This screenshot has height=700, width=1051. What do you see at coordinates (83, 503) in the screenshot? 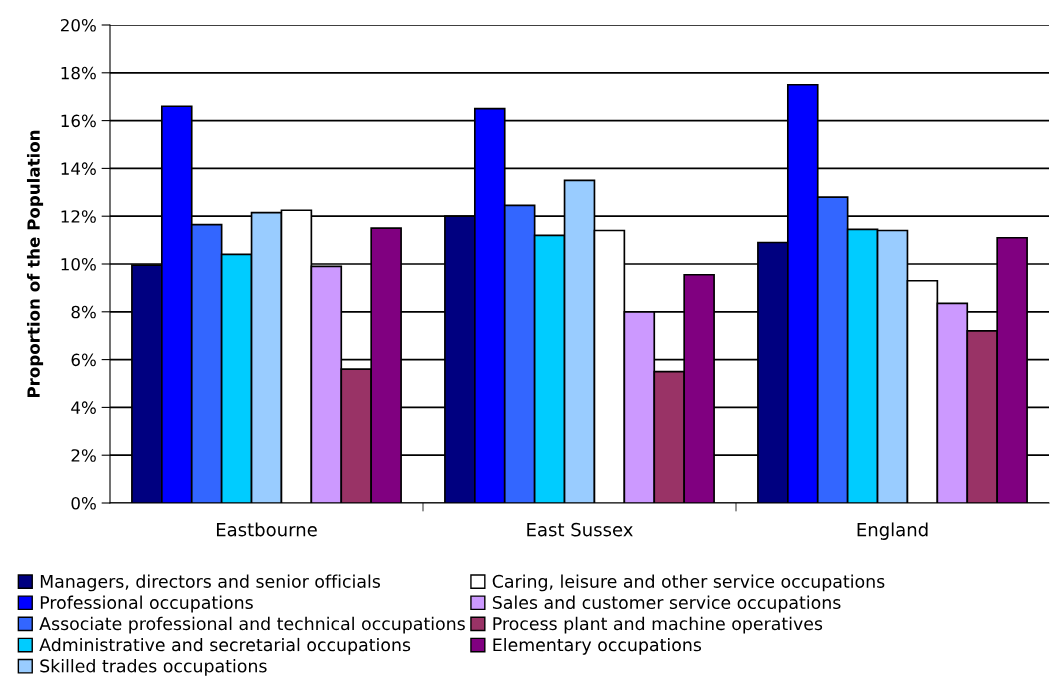
I see `y-tick-label: 0%` at bounding box center [83, 503].